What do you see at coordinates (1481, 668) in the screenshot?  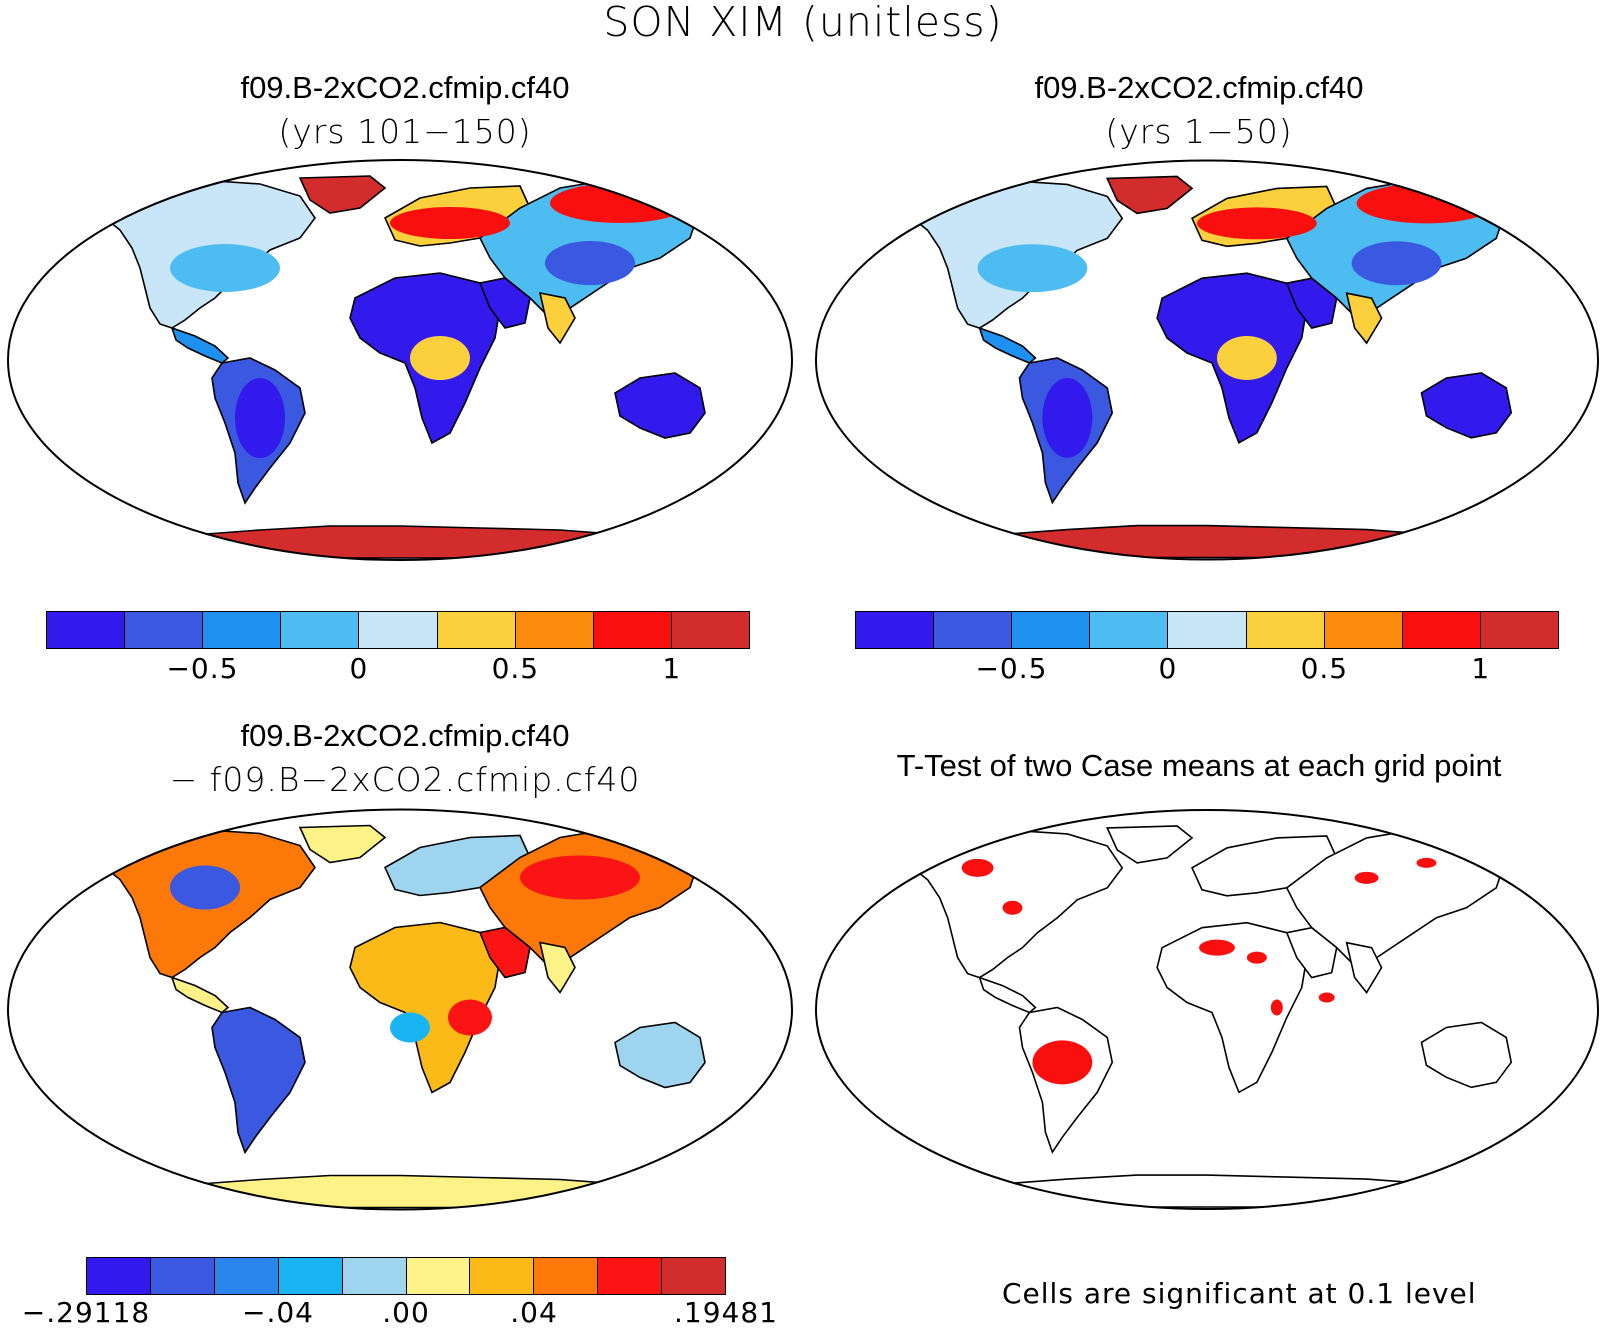 I see `colorbar-tick-label: 1` at bounding box center [1481, 668].